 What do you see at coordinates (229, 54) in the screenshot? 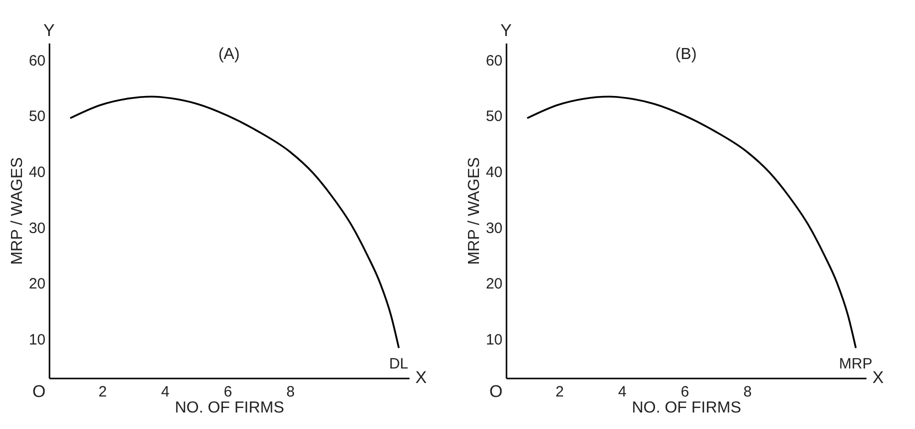
I see `chart-title: (A)` at bounding box center [229, 54].